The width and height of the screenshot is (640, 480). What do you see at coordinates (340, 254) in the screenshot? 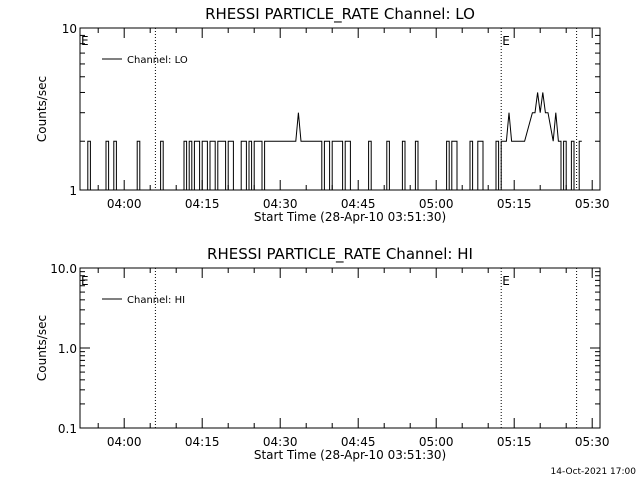
I see `chart-title: RHESSI PARTICLE_RATE Channel: HI` at bounding box center [340, 254].